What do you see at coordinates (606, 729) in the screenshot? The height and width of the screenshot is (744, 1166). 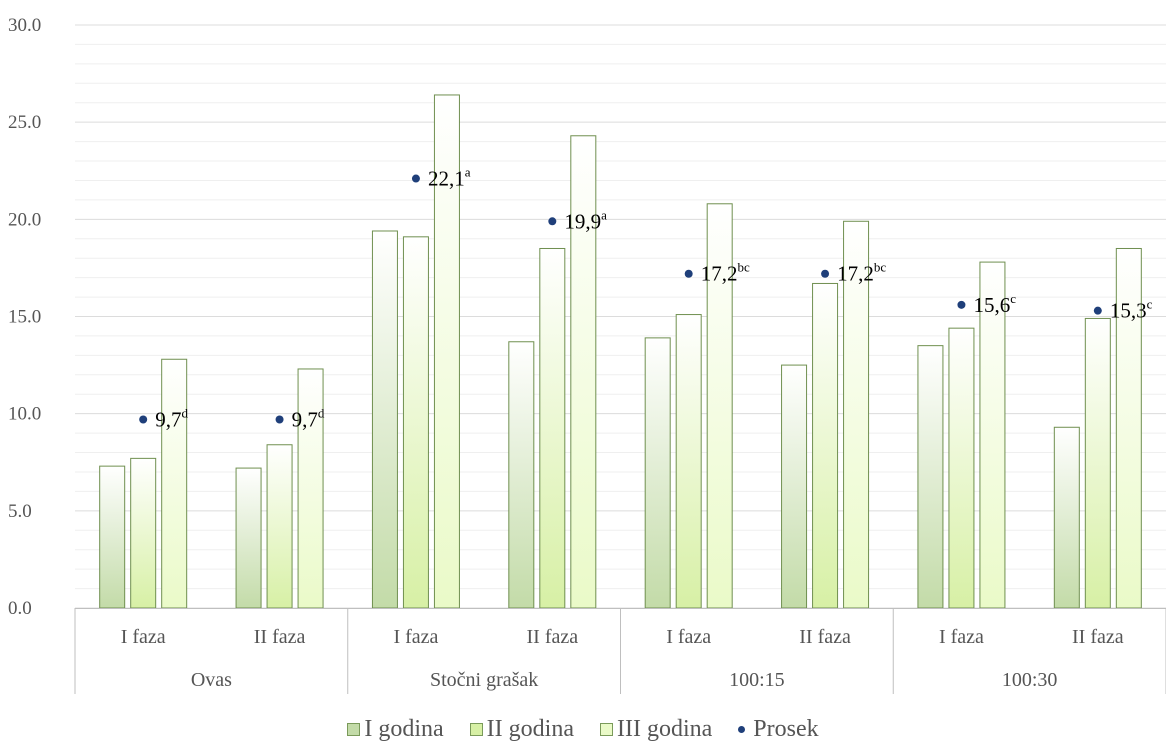 I see `legend-swatch-iii-godina` at bounding box center [606, 729].